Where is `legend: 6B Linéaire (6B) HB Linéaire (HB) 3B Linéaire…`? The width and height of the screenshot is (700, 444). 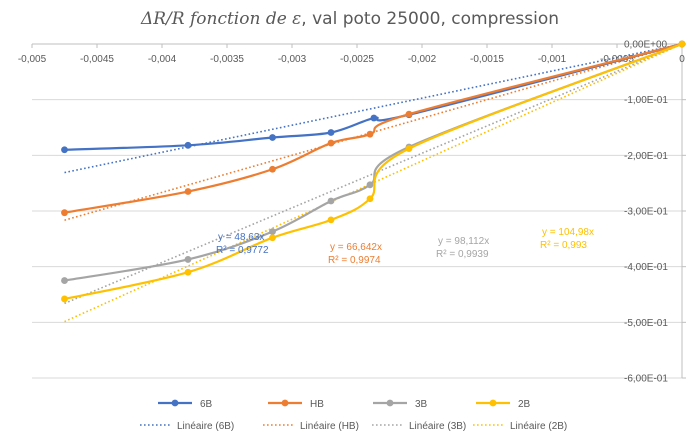
legend: 6B Linéaire (6B) HB Linéaire (HB) 3B Linéaire… is located at coordinates (353, 415).